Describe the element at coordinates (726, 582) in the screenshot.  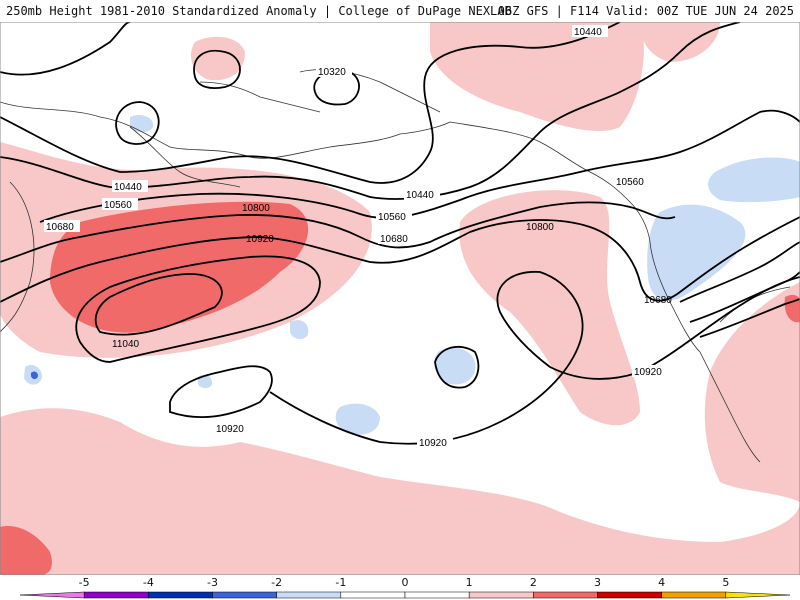
I see `colorbar-tick-label: 5` at that location.